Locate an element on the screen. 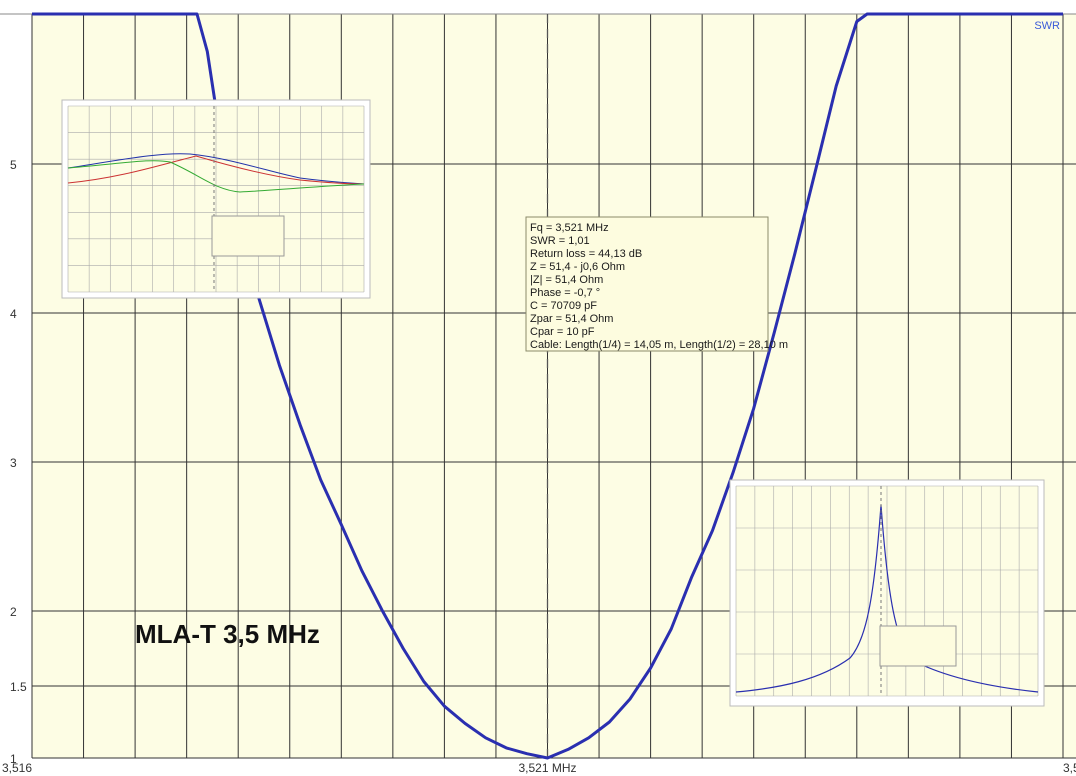  y-tick-label: 3 is located at coordinates (13, 463).